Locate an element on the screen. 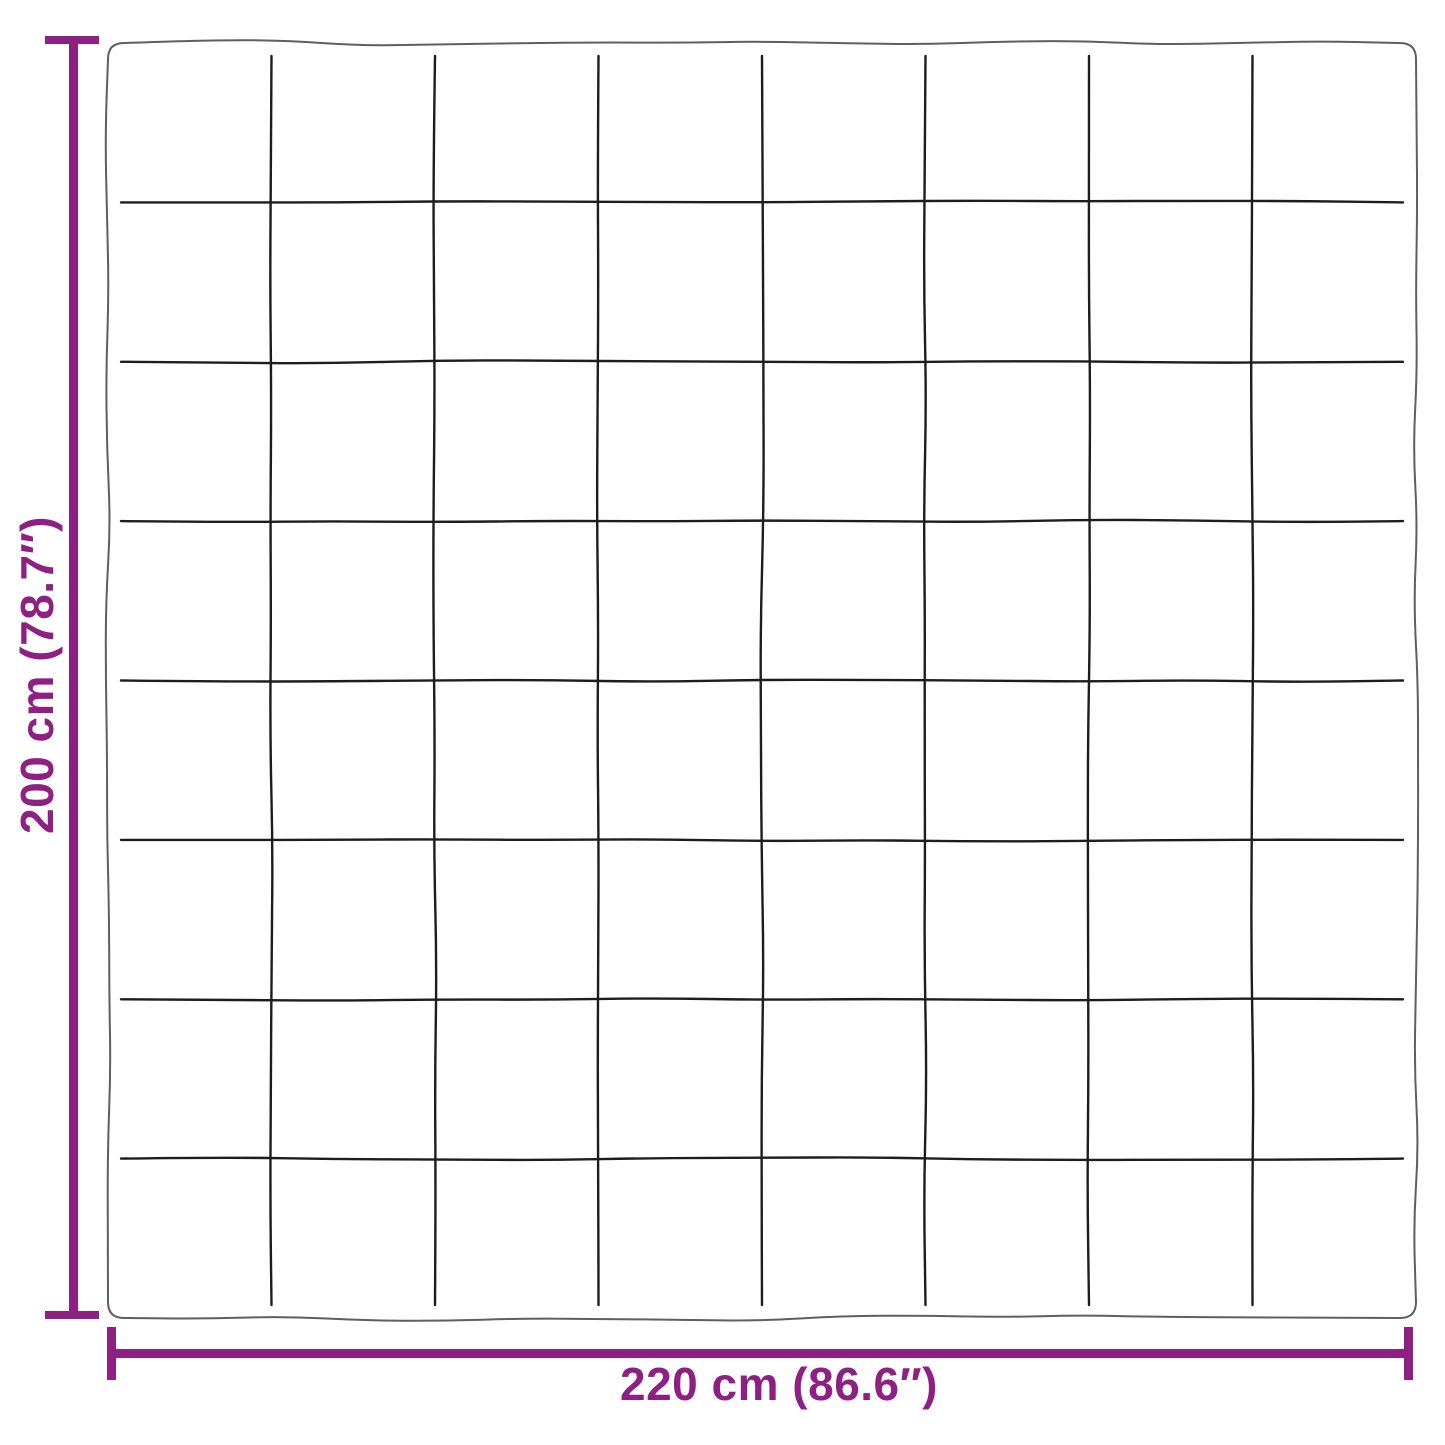 The image size is (1445, 1445). width-dimension-label: 220 cm (86.6″) is located at coordinates (779, 1384).